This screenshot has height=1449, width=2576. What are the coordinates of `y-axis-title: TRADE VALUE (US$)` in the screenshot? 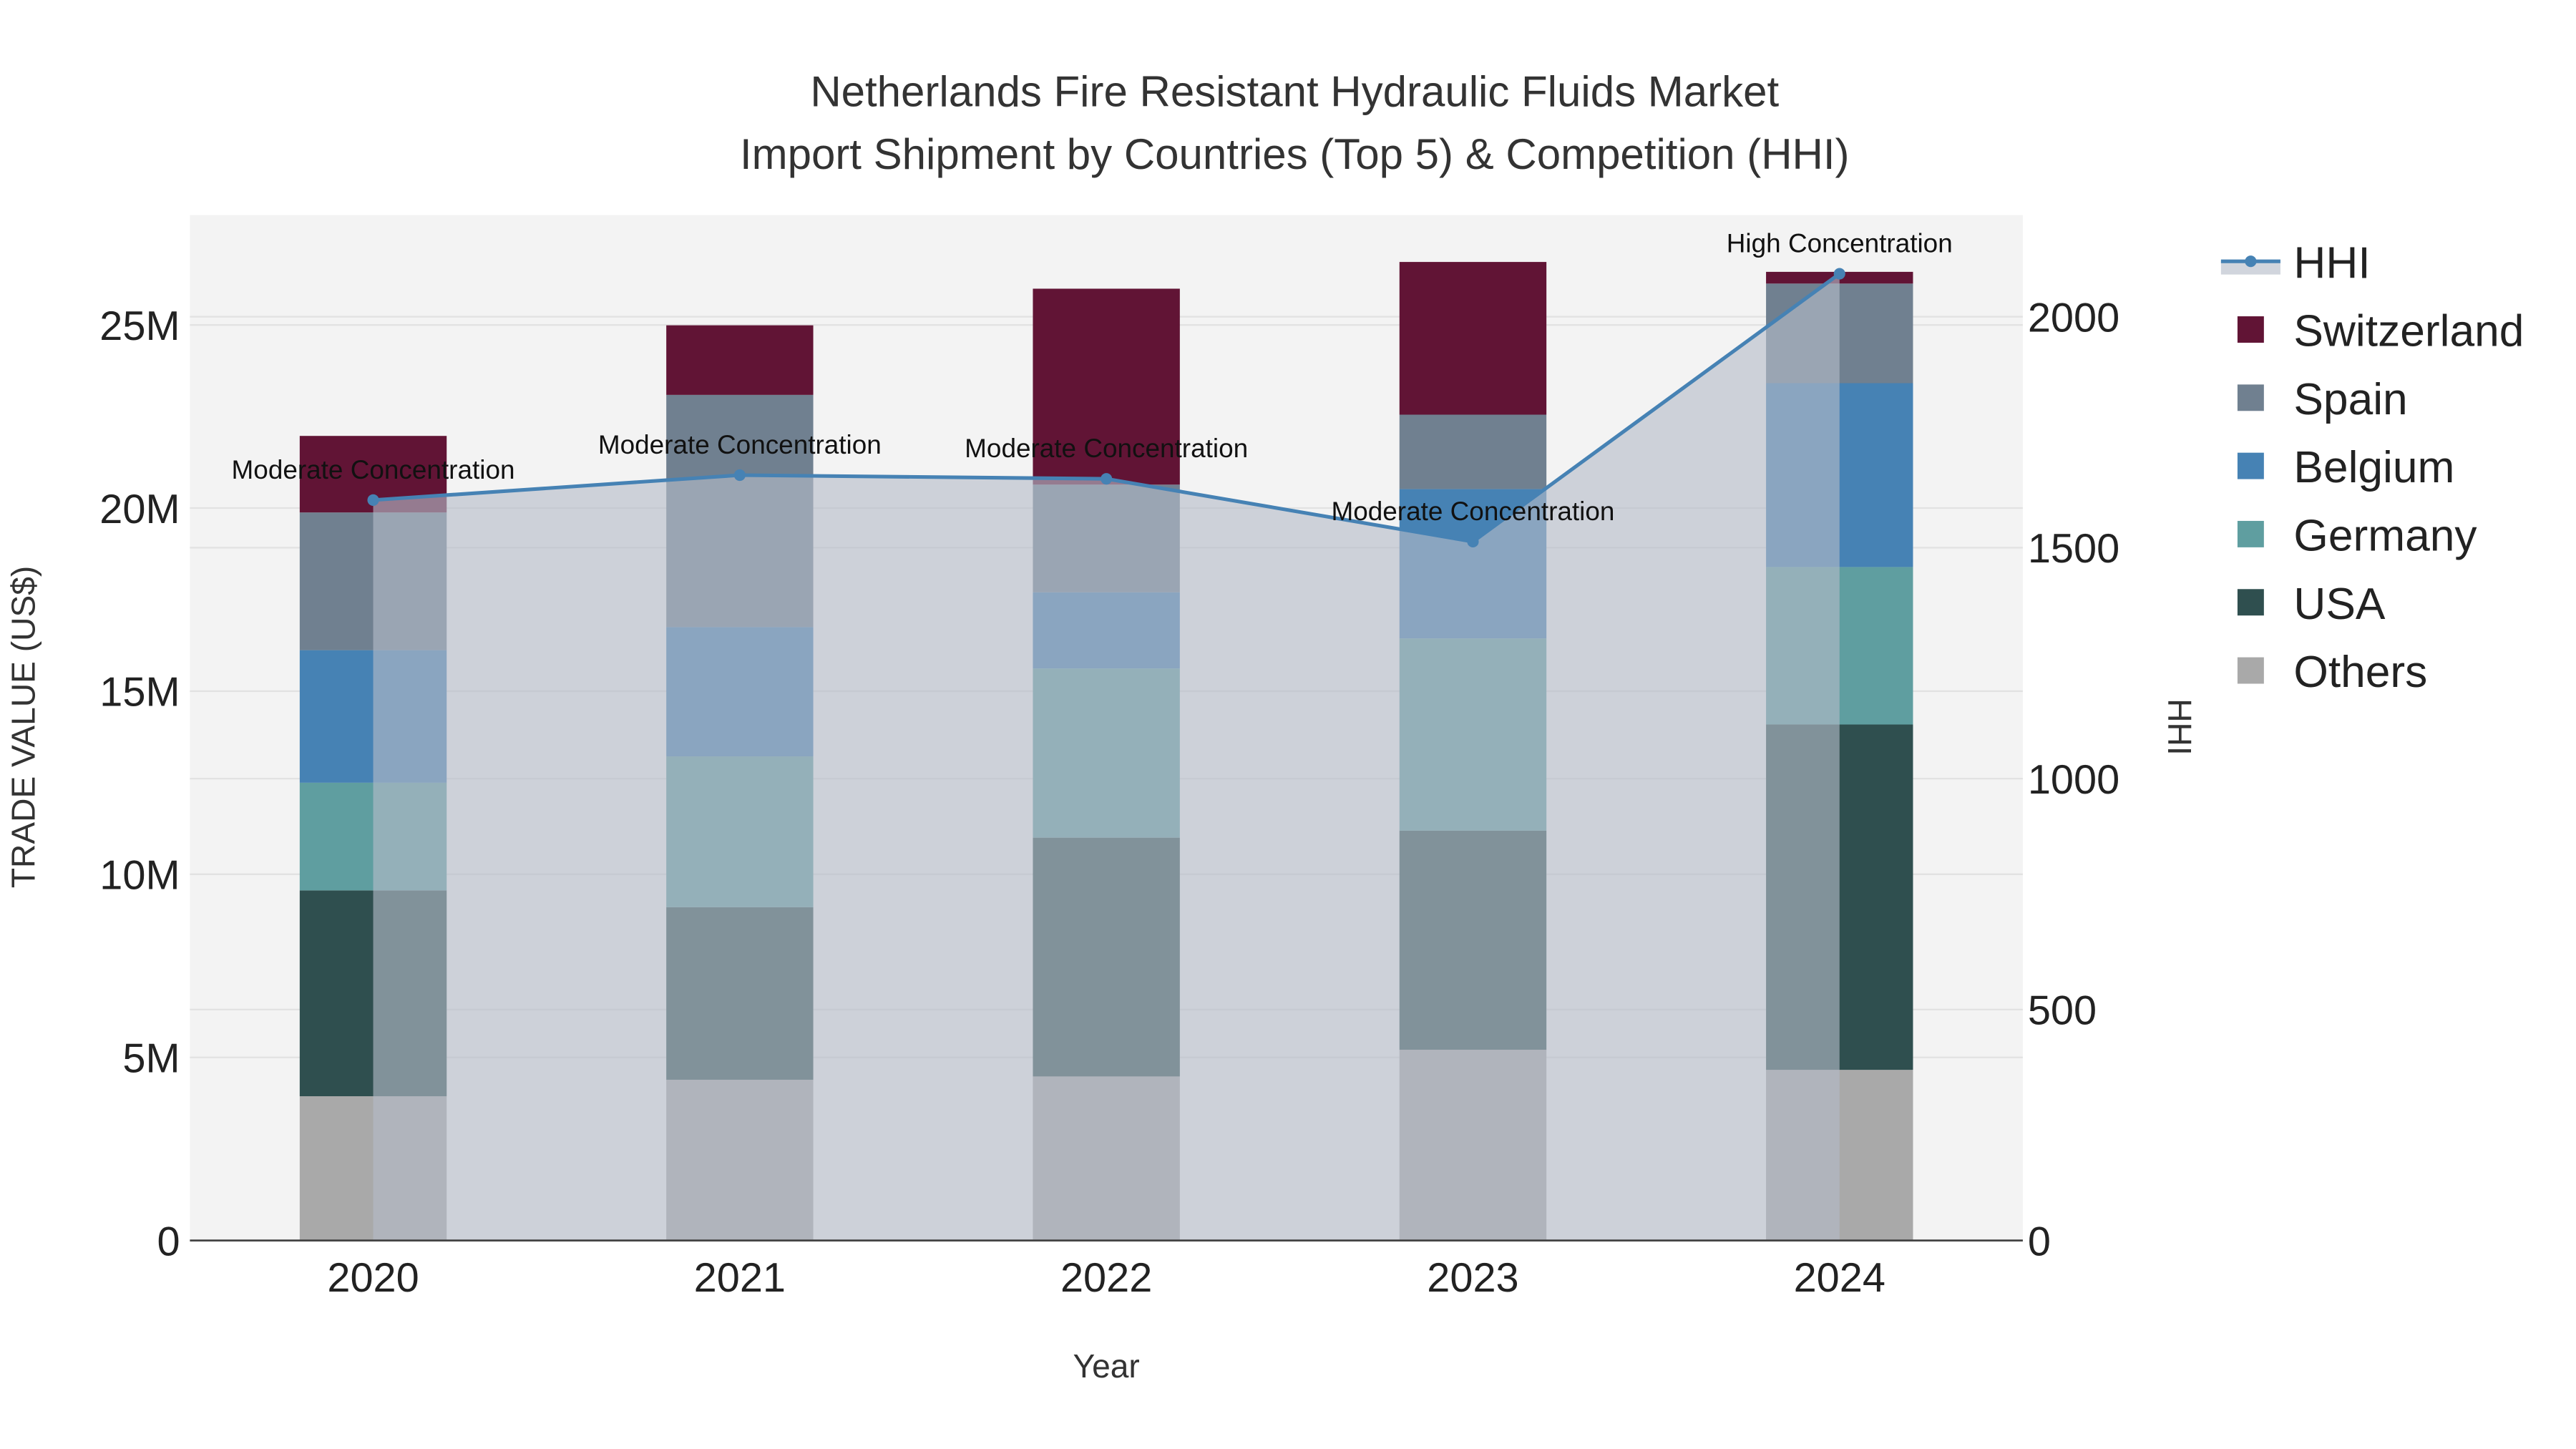 It's located at (23, 727).